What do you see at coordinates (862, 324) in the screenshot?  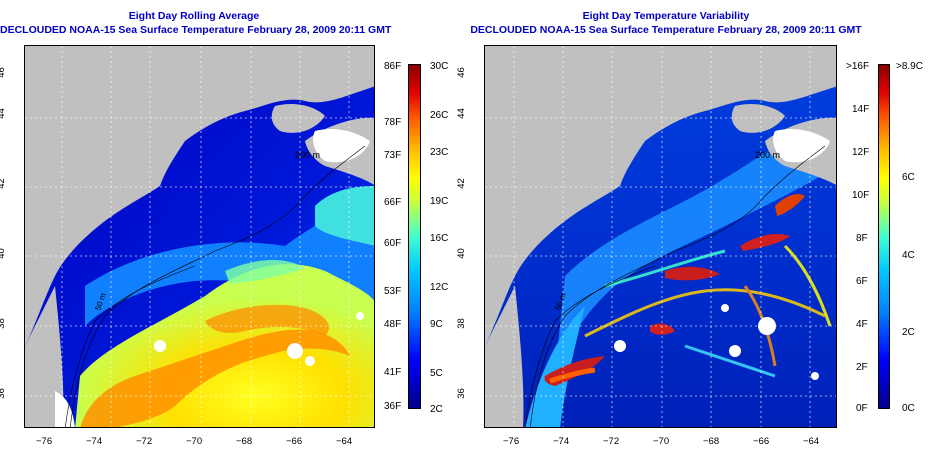 I see `right-cbar-f-6: 4F` at bounding box center [862, 324].